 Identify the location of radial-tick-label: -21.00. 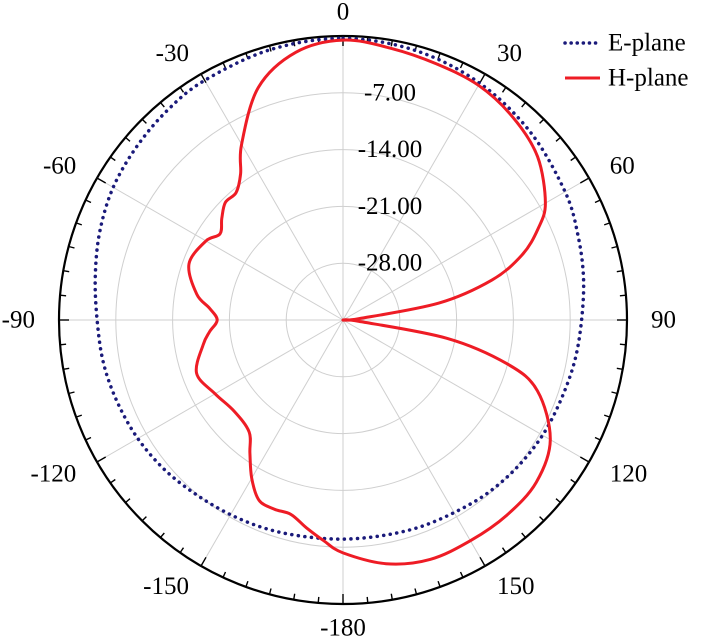
(390, 206).